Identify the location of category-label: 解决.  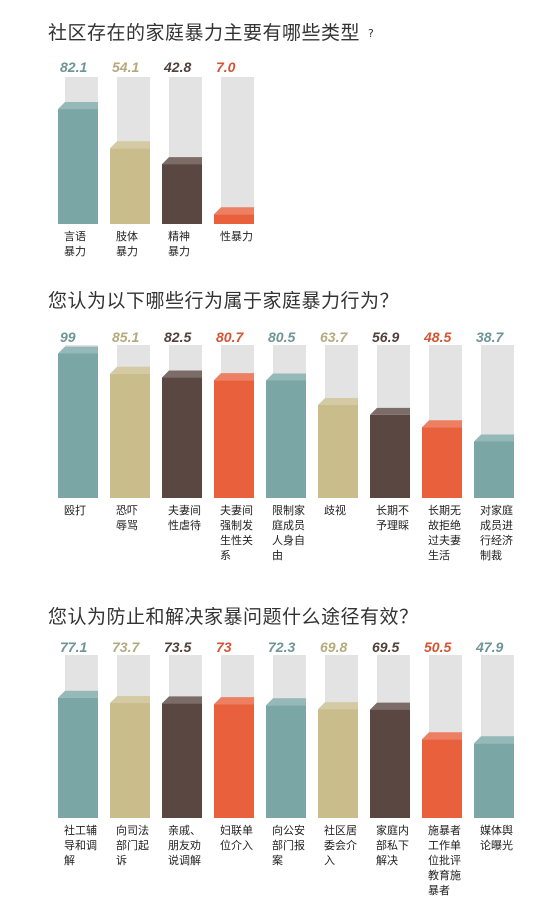
(387, 860).